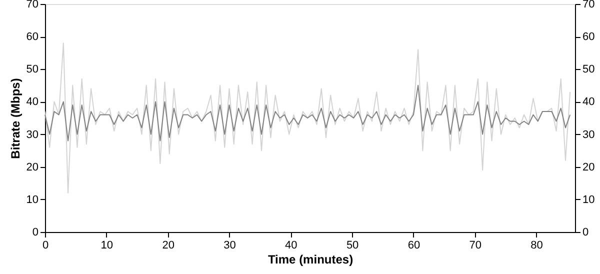 Image resolution: width=600 pixels, height=274 pixels. What do you see at coordinates (588, 5) in the screenshot?
I see `y2-tick-label: 70` at bounding box center [588, 5].